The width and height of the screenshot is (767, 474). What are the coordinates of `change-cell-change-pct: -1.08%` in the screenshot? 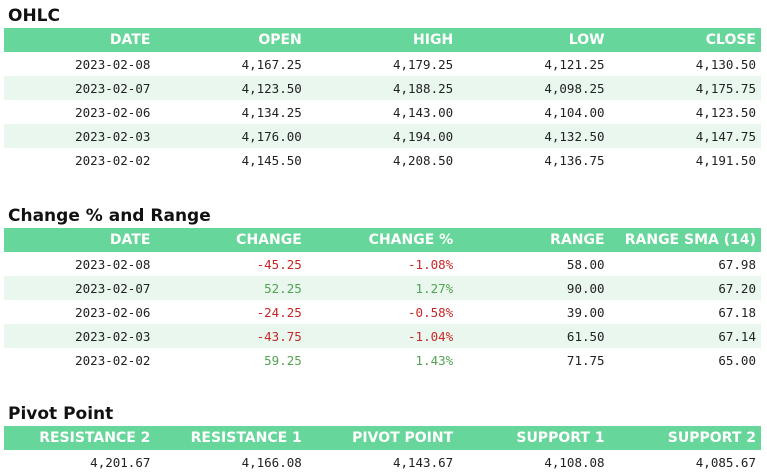 It's located at (431, 264).